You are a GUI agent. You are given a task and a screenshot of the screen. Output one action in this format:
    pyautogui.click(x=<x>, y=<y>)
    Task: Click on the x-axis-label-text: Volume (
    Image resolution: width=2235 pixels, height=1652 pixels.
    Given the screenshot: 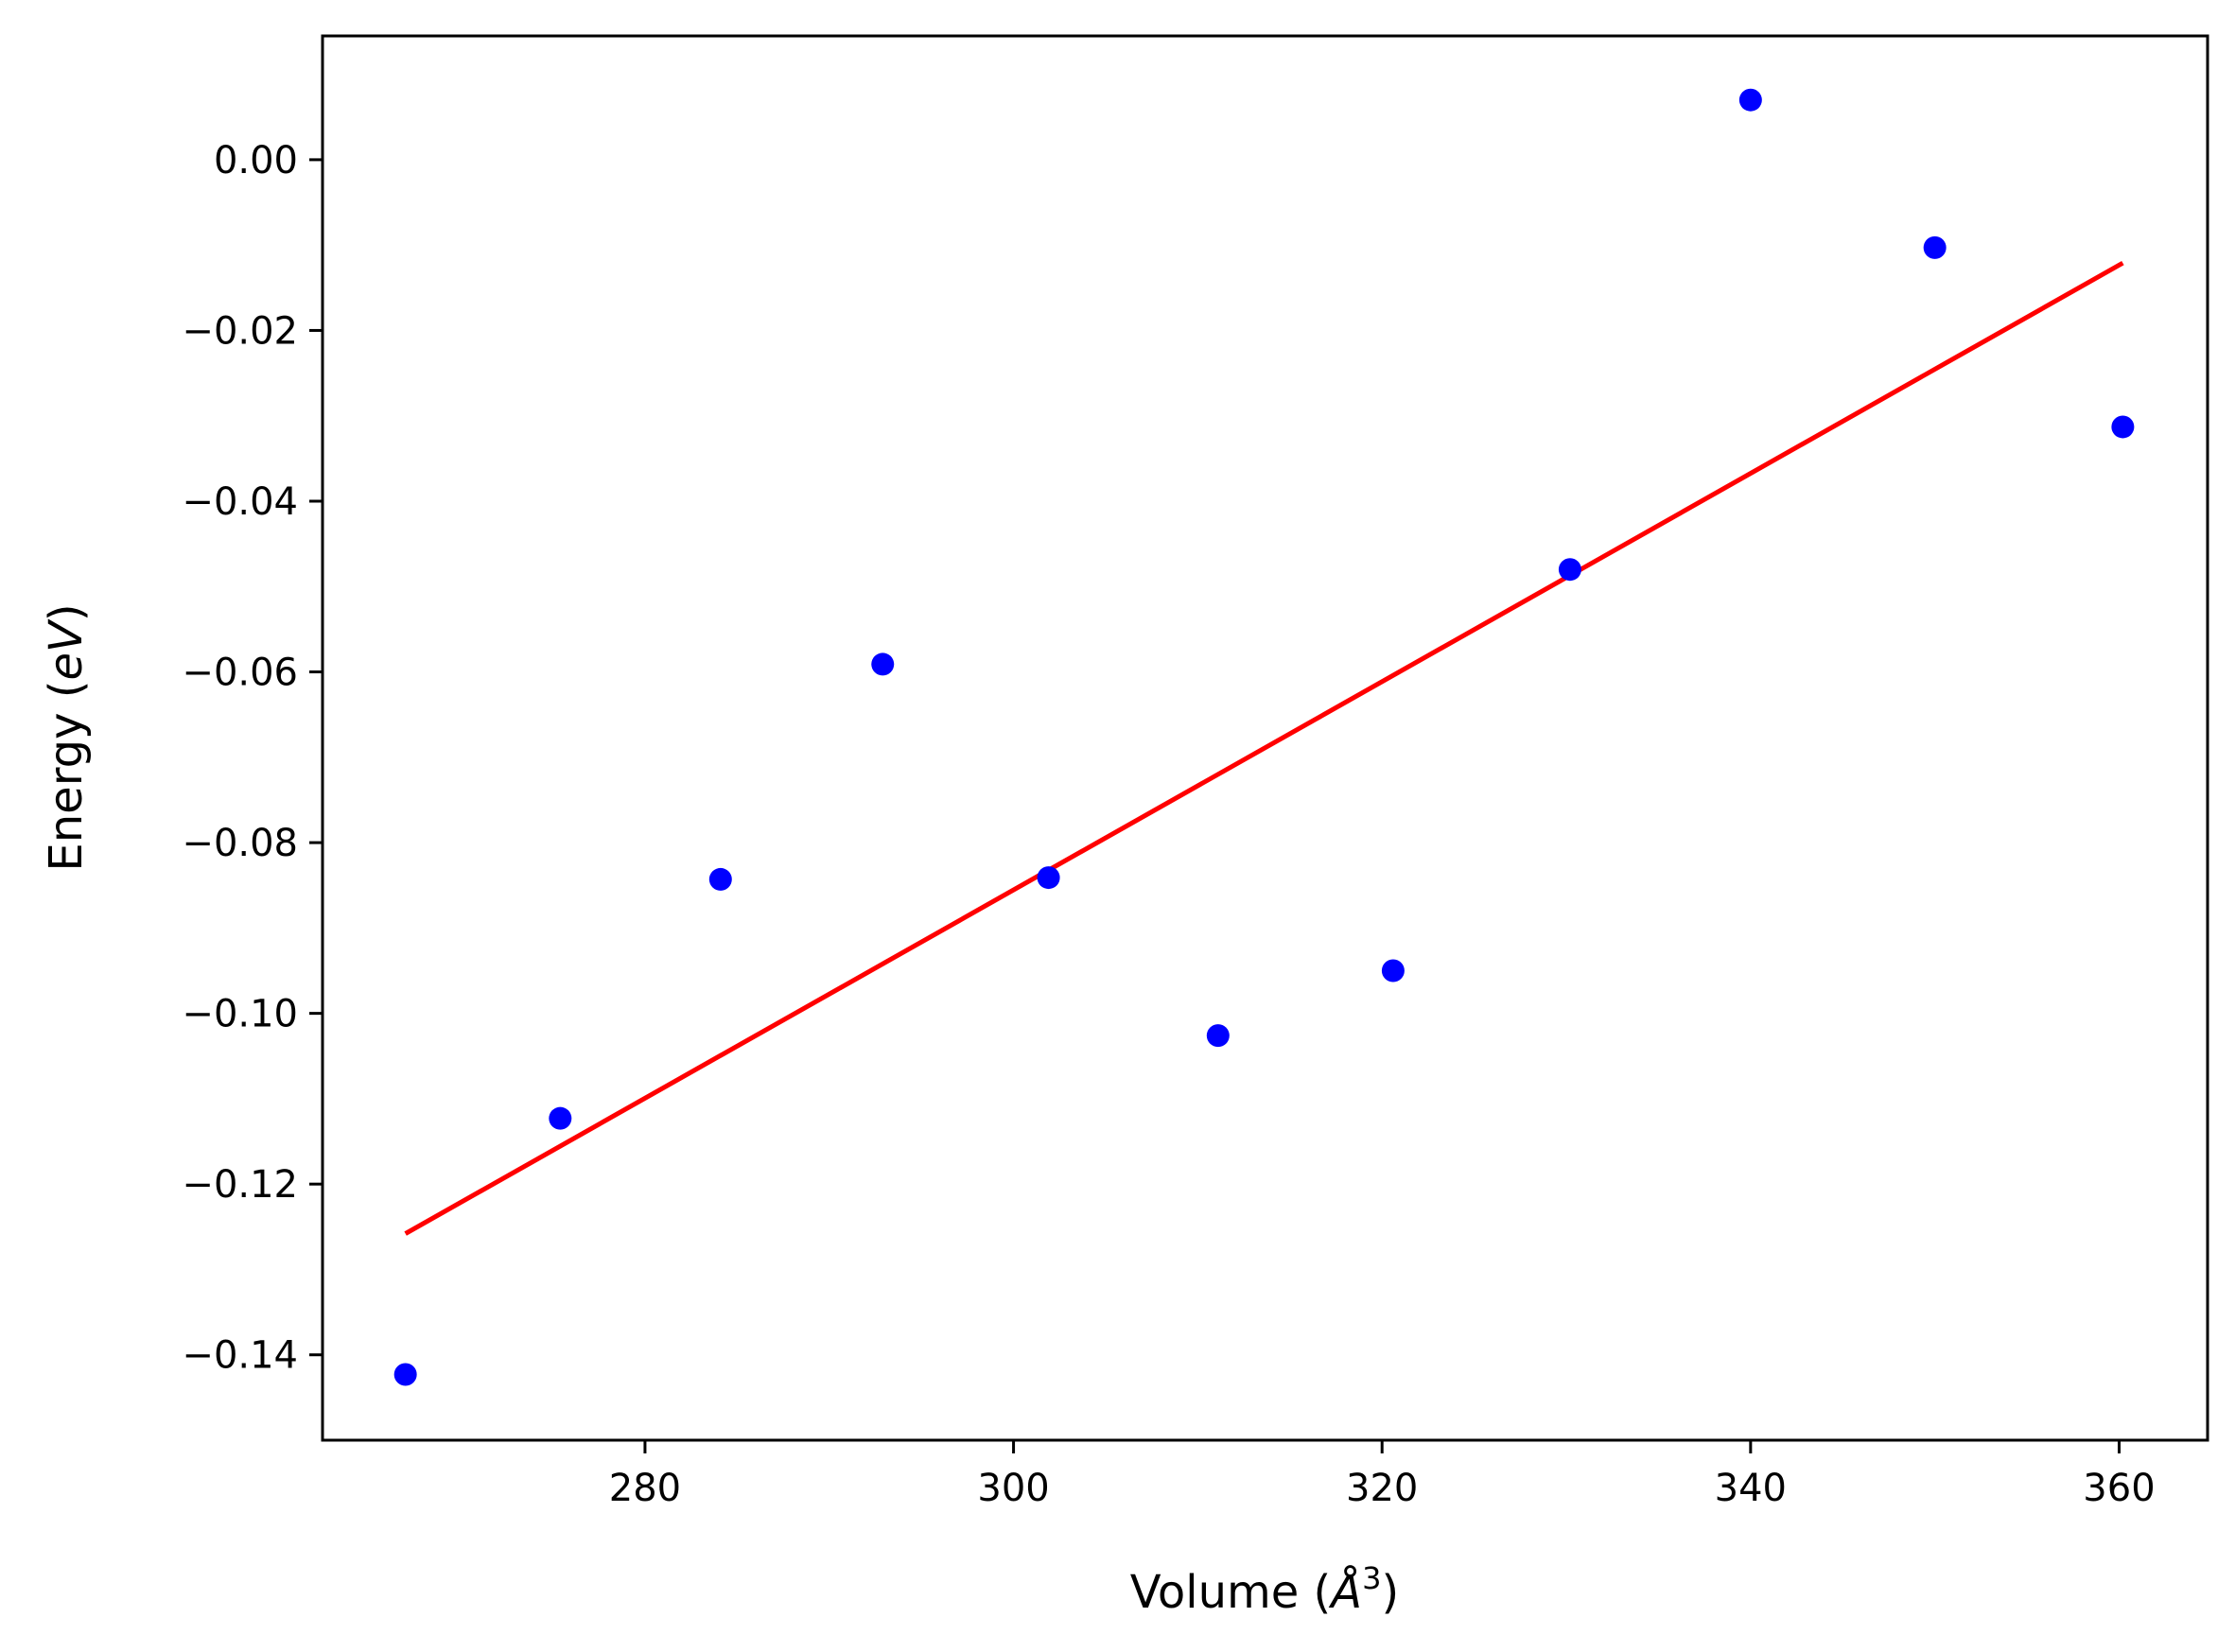 What is the action you would take?
    pyautogui.click(x=1231, y=1593)
    